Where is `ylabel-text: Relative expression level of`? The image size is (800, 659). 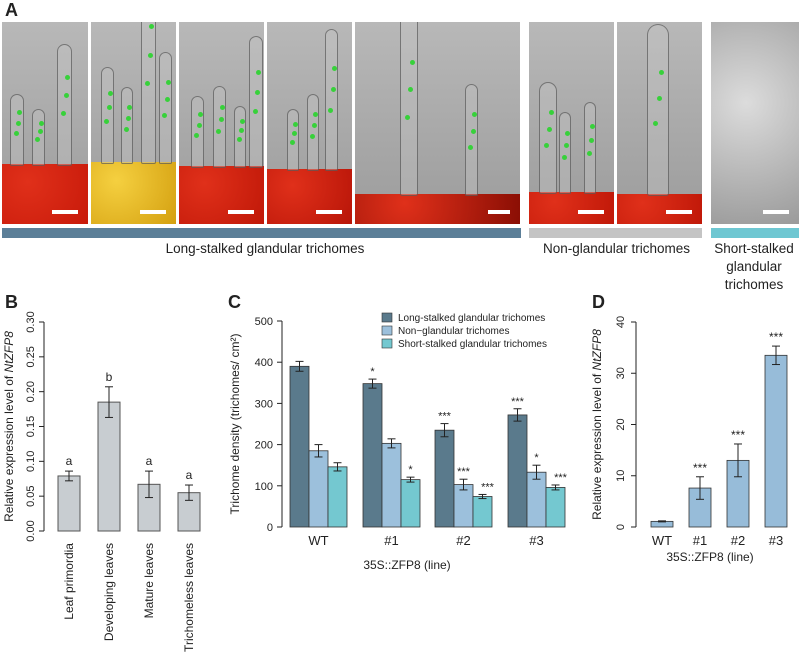
ylabel-text: Relative expression level of is located at coordinates (9, 446).